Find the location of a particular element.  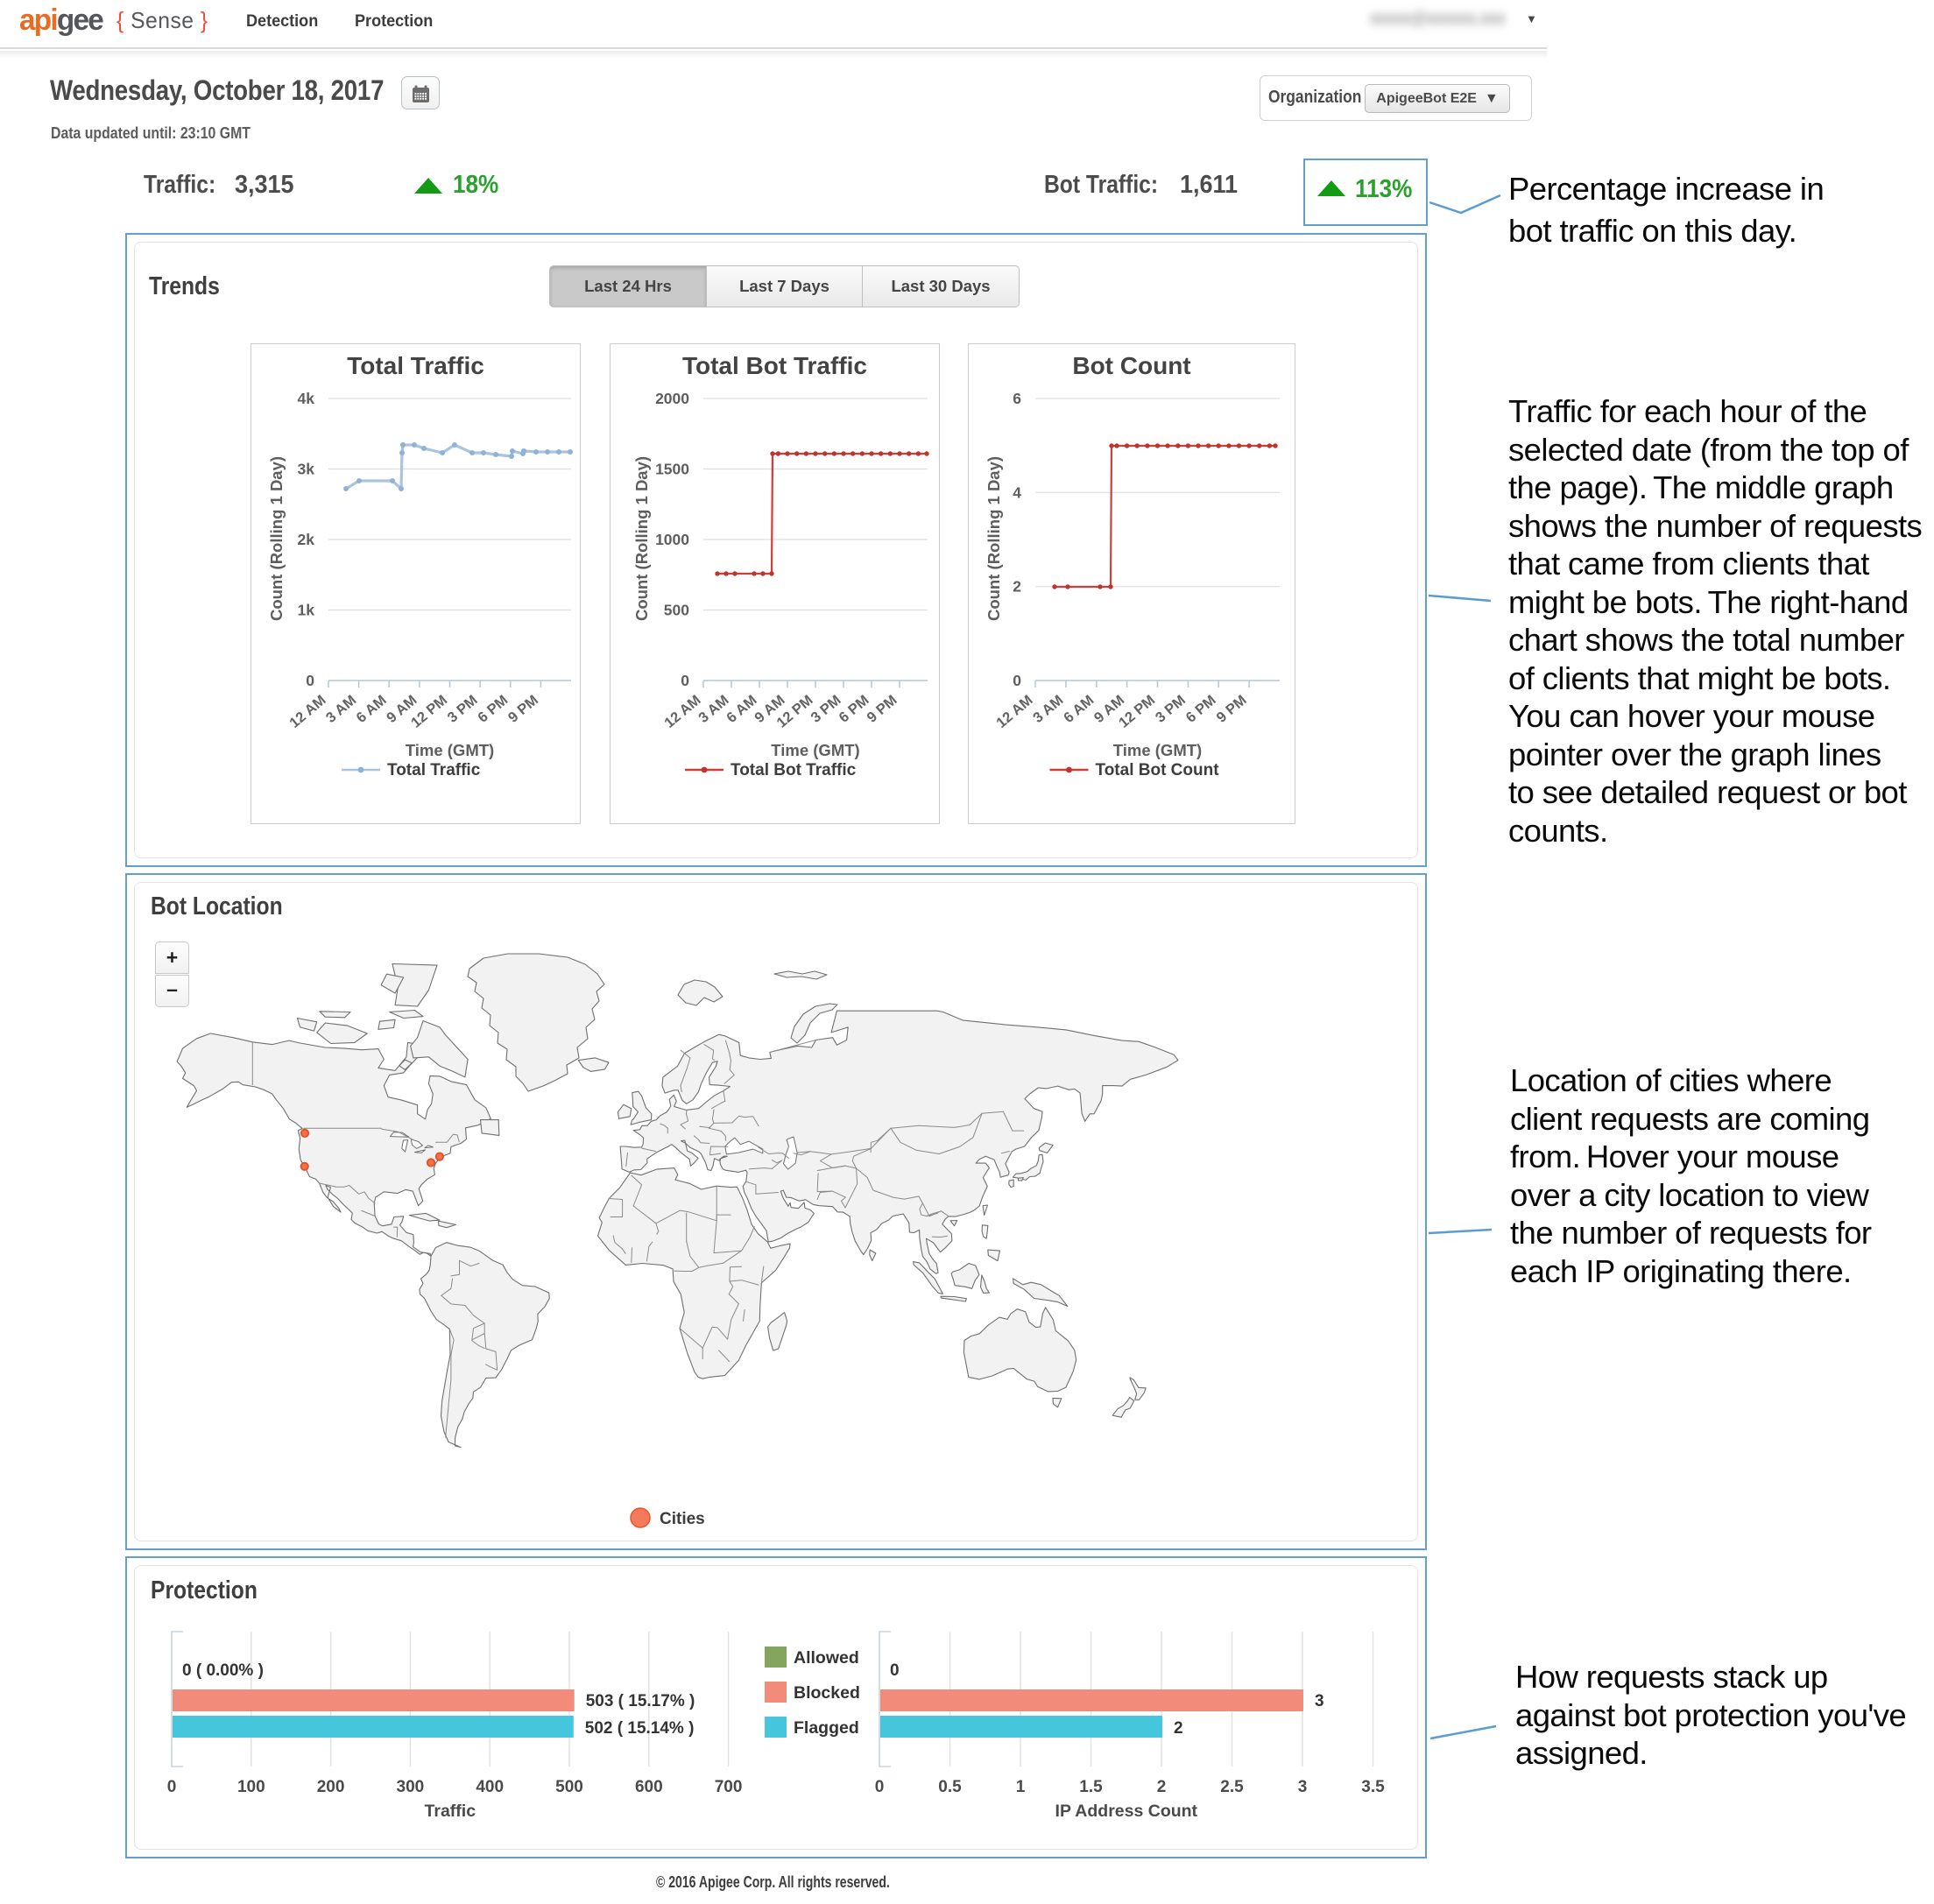

svg-text: IP Address Count is located at coordinates (1126, 1811).